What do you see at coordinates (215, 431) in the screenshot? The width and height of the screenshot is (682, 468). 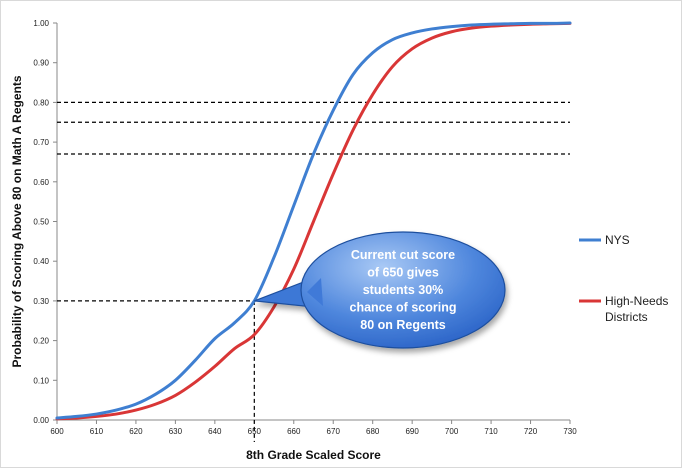 I see `x-tick-label: 640` at bounding box center [215, 431].